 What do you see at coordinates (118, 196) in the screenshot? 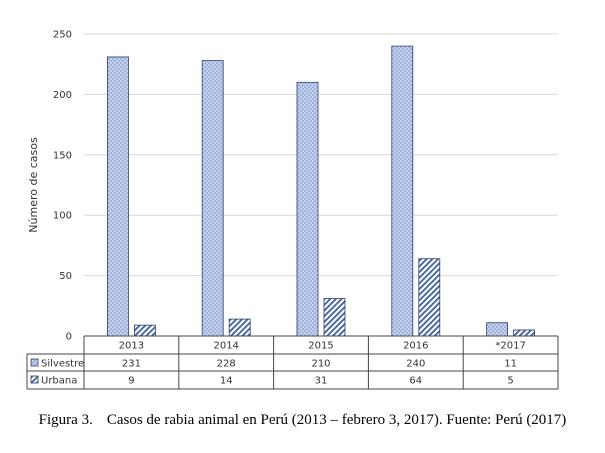
I see `bar-silvestre-2013` at bounding box center [118, 196].